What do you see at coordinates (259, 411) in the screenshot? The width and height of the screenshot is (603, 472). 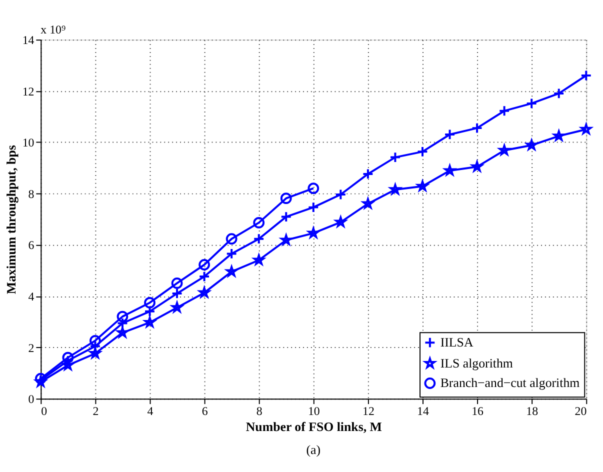 I see `x-tick-label: 8` at bounding box center [259, 411].